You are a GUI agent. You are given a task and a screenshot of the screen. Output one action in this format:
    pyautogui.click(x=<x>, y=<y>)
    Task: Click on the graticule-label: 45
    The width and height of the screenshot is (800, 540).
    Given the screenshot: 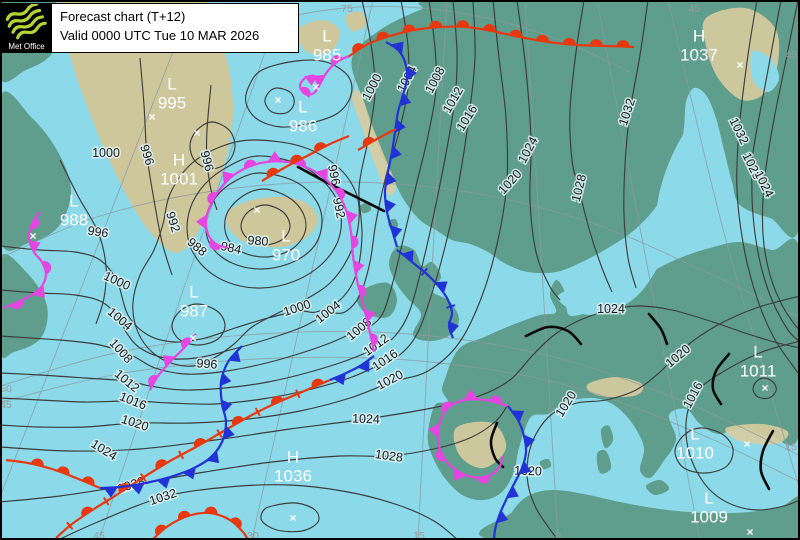 What is the action you would take?
    pyautogui.click(x=99, y=535)
    